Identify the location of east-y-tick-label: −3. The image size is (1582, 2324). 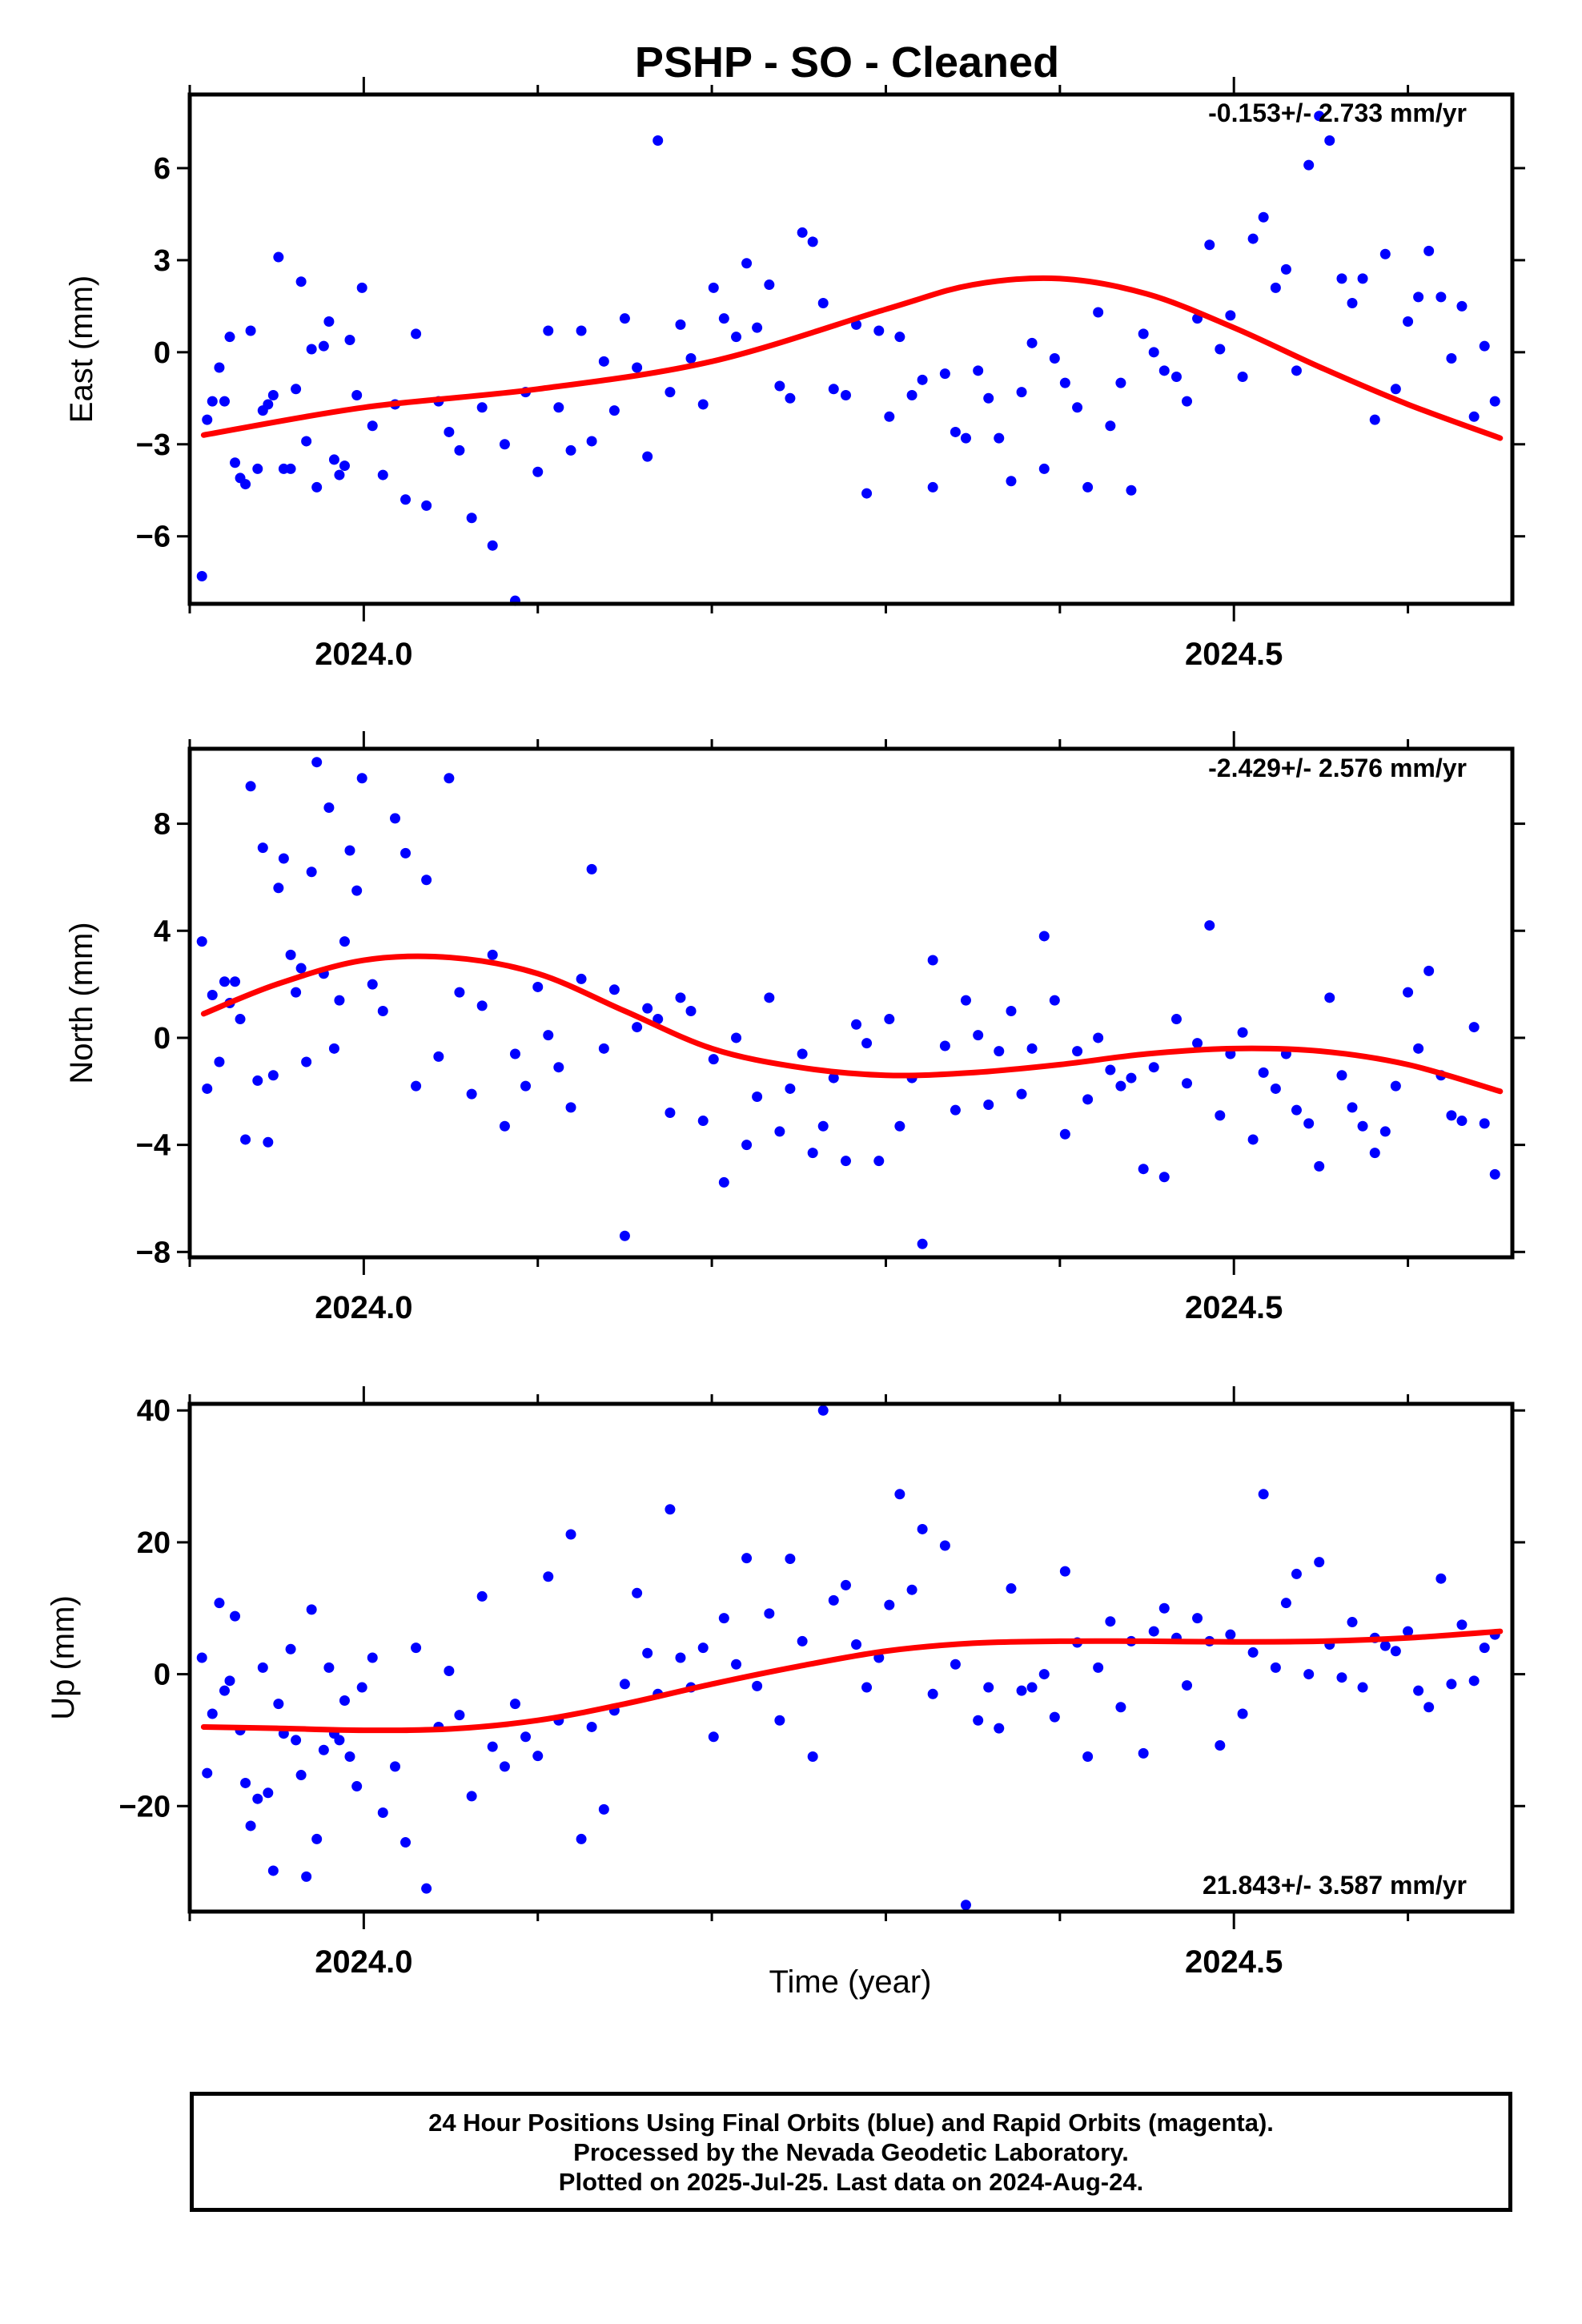
(154, 445).